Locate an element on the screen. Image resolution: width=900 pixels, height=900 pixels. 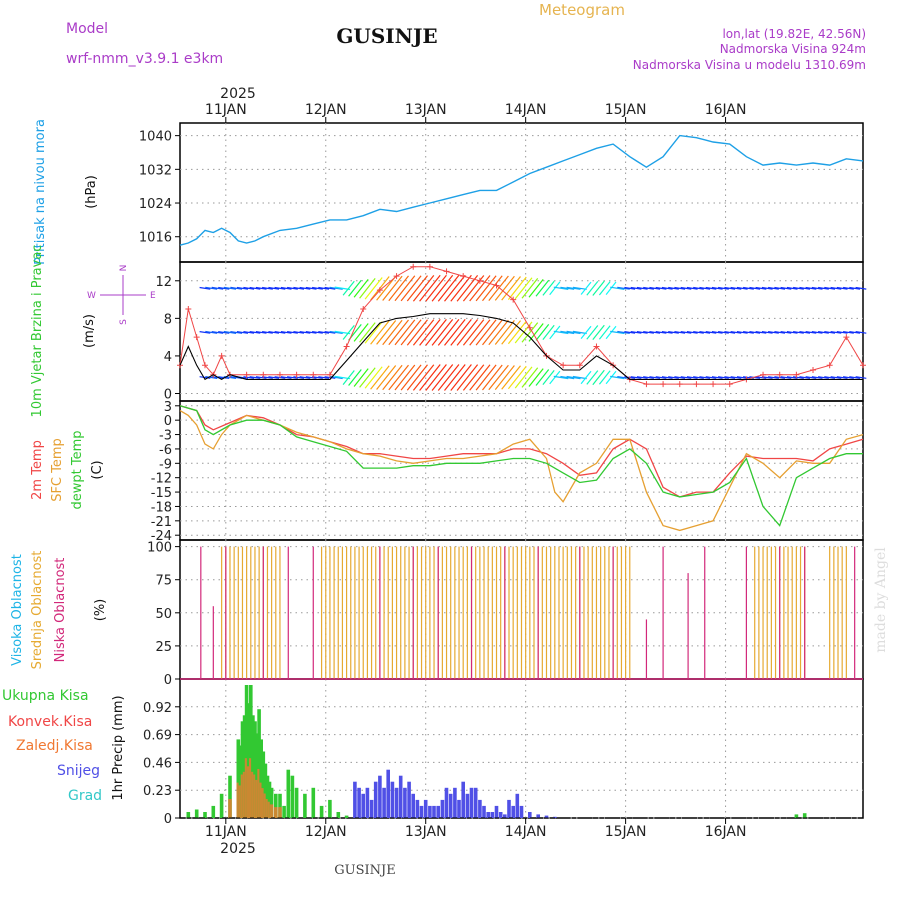
y-tick-label: -12 is located at coordinates (161, 479).